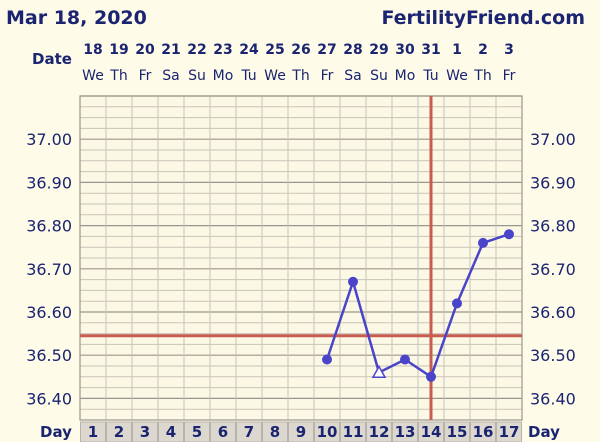  Describe the element at coordinates (49, 139) in the screenshot. I see `y-tick-left: 37.00` at that location.